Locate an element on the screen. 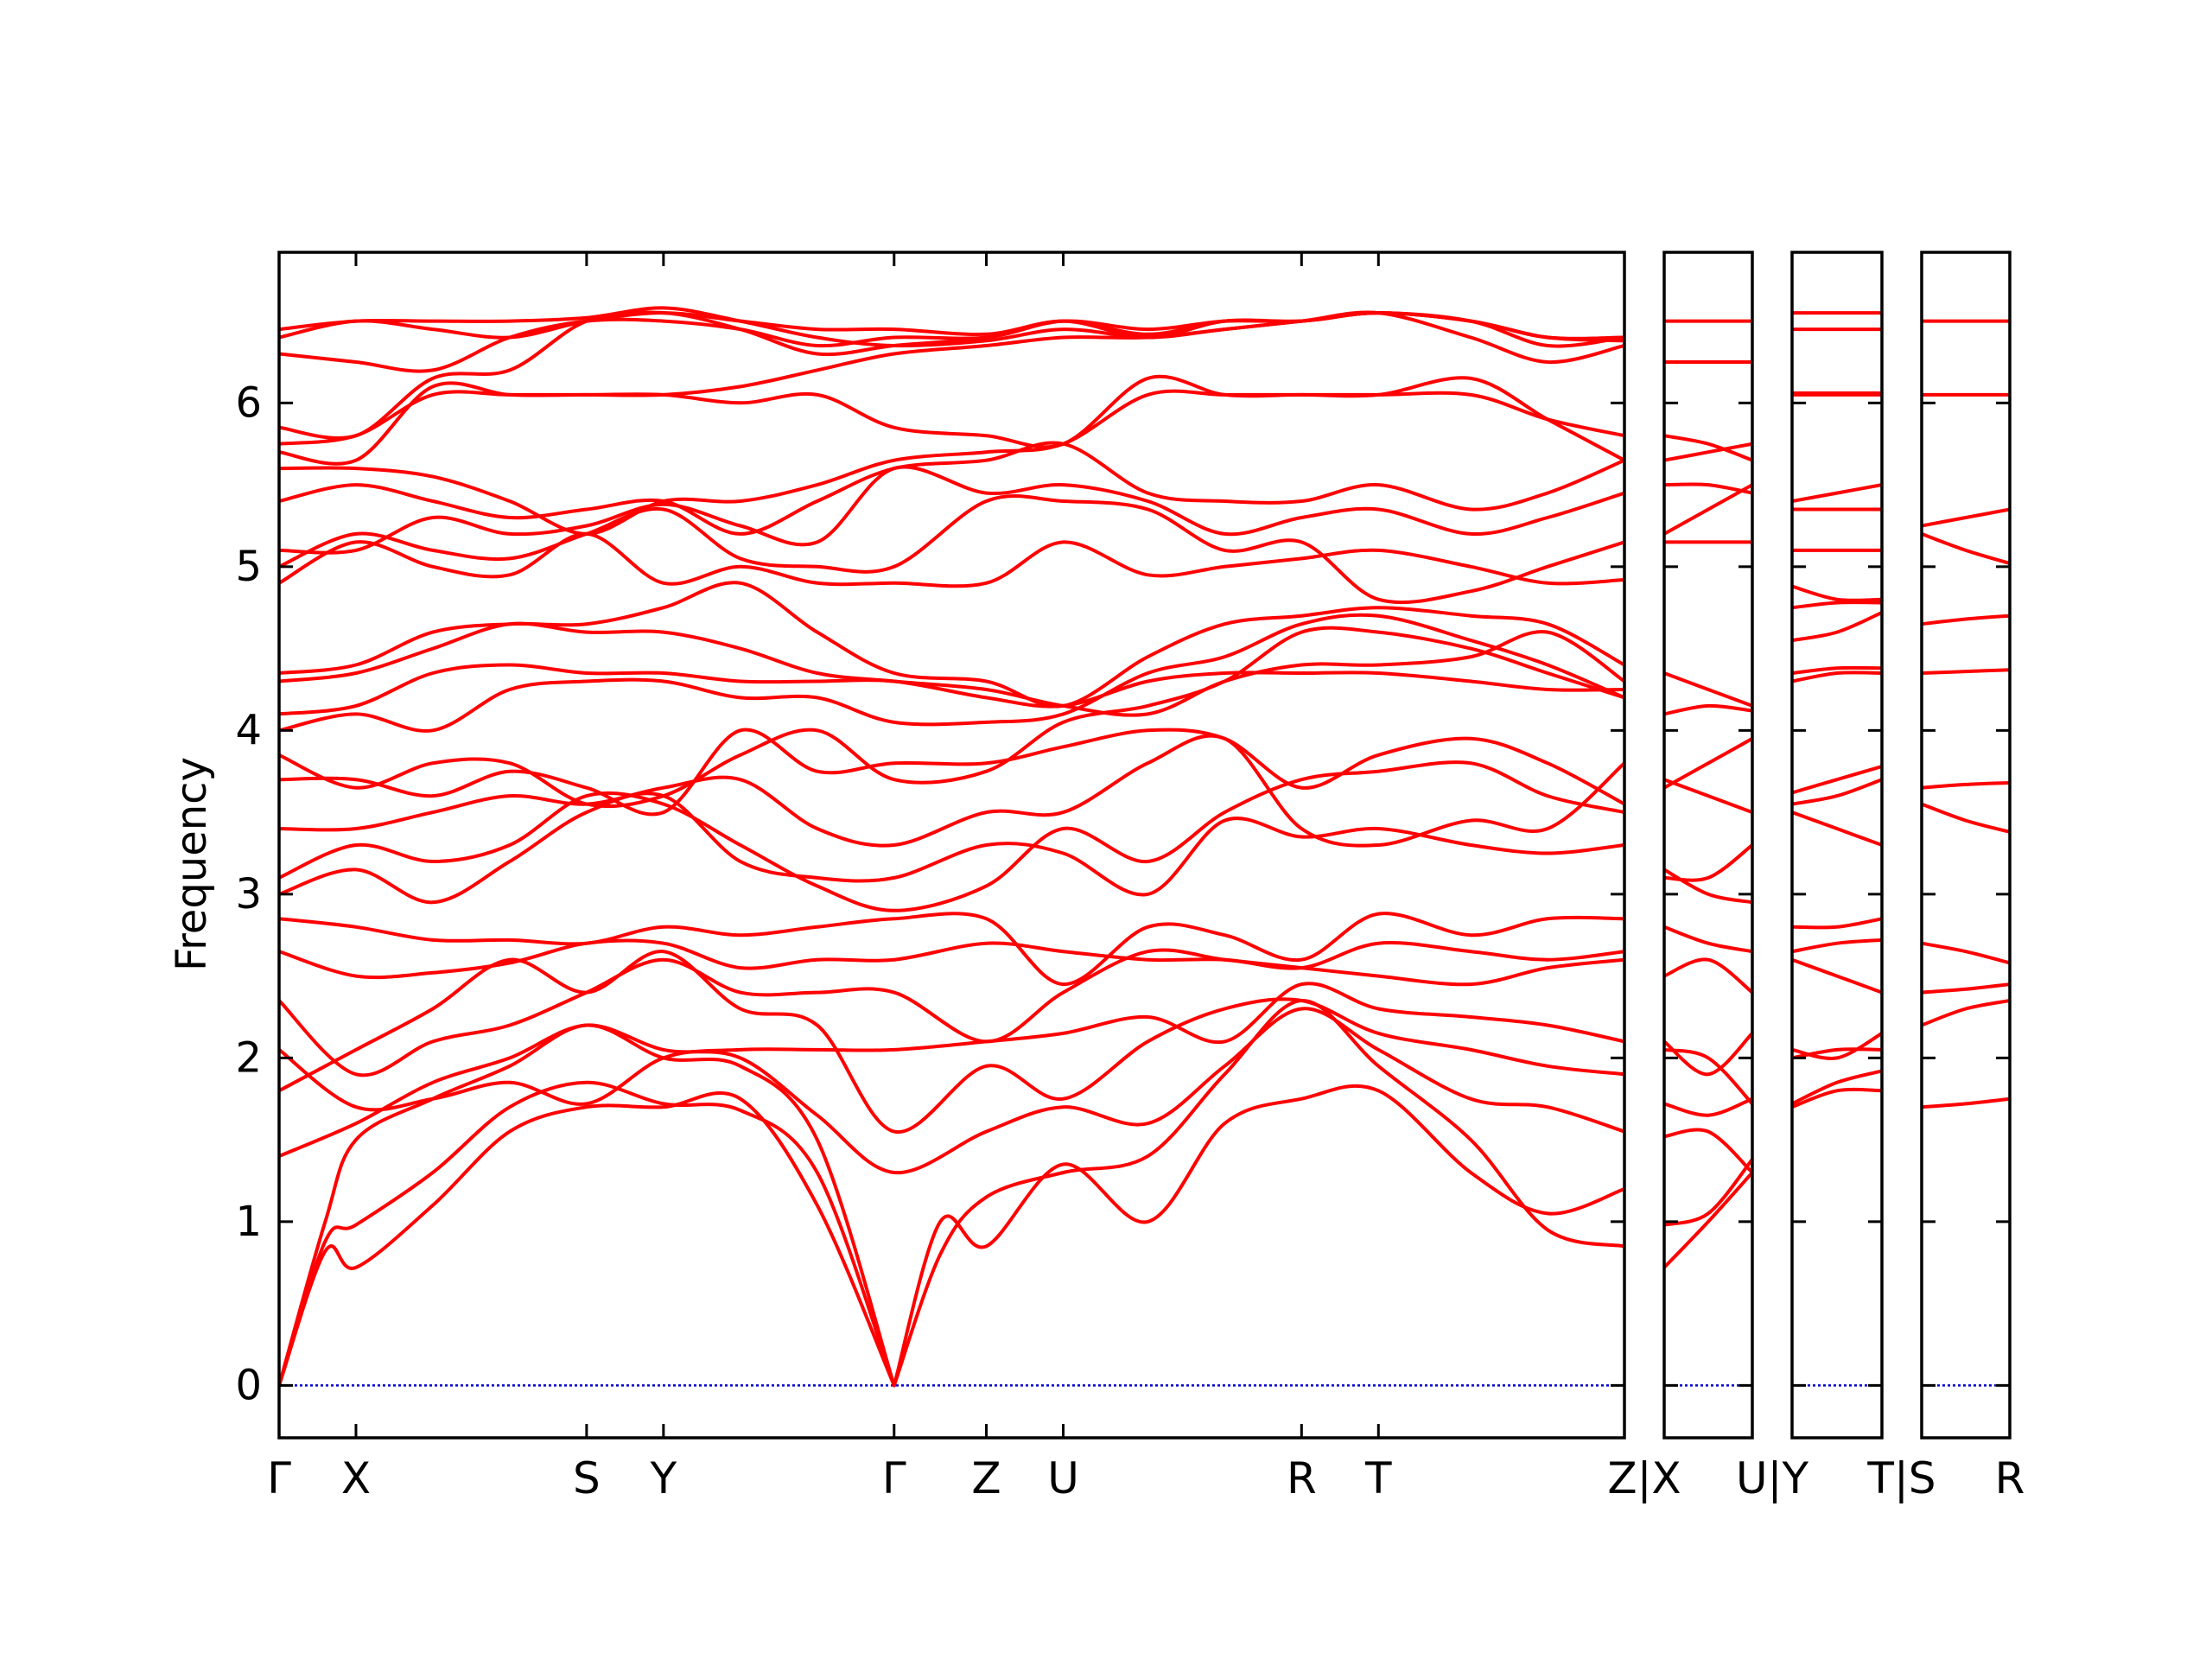  x-tick-label: Z is located at coordinates (986, 1478).